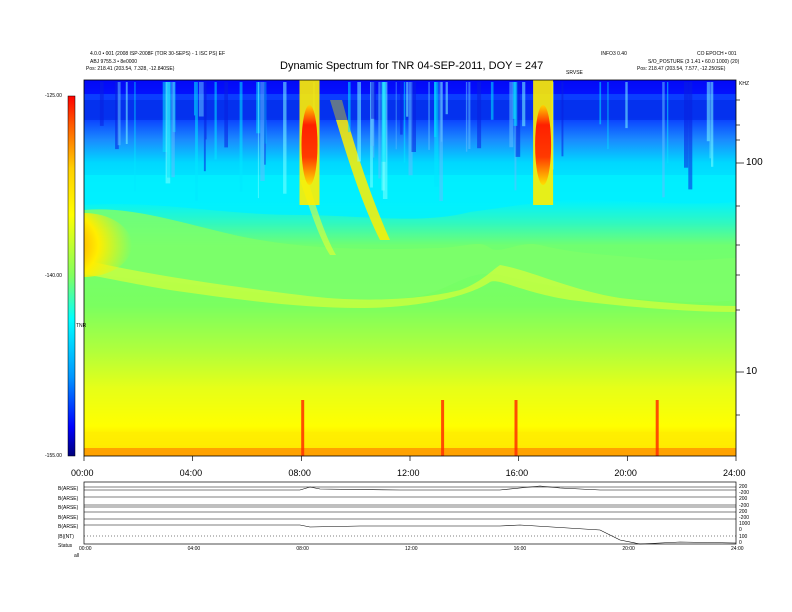 Image resolution: width=792 pixels, height=612 pixels. I want to click on y-tick-100: 100, so click(754, 162).